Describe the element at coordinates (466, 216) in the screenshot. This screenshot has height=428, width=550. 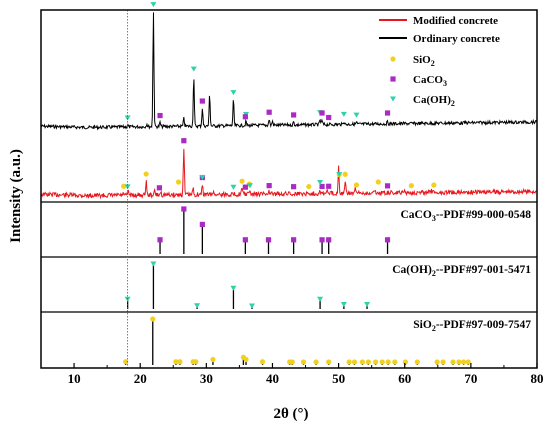
I see `reference-label-0: CaCO3--PDF#99-000-0548` at that location.